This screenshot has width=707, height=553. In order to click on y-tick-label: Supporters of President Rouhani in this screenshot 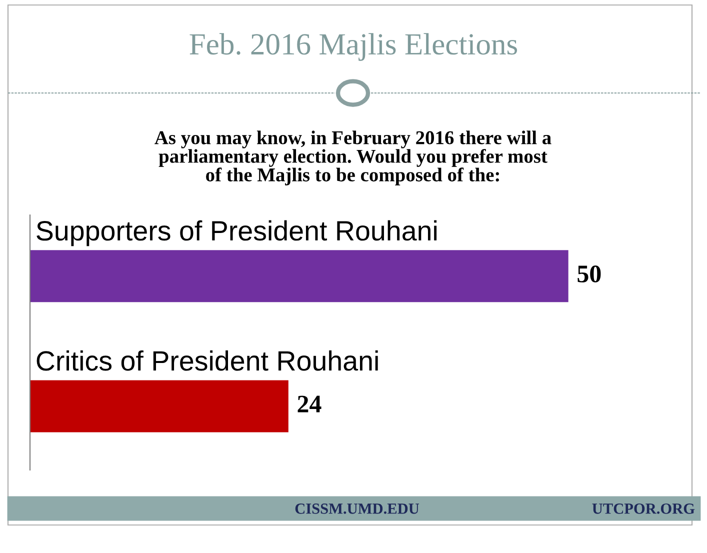, I will do `click(236, 233)`.